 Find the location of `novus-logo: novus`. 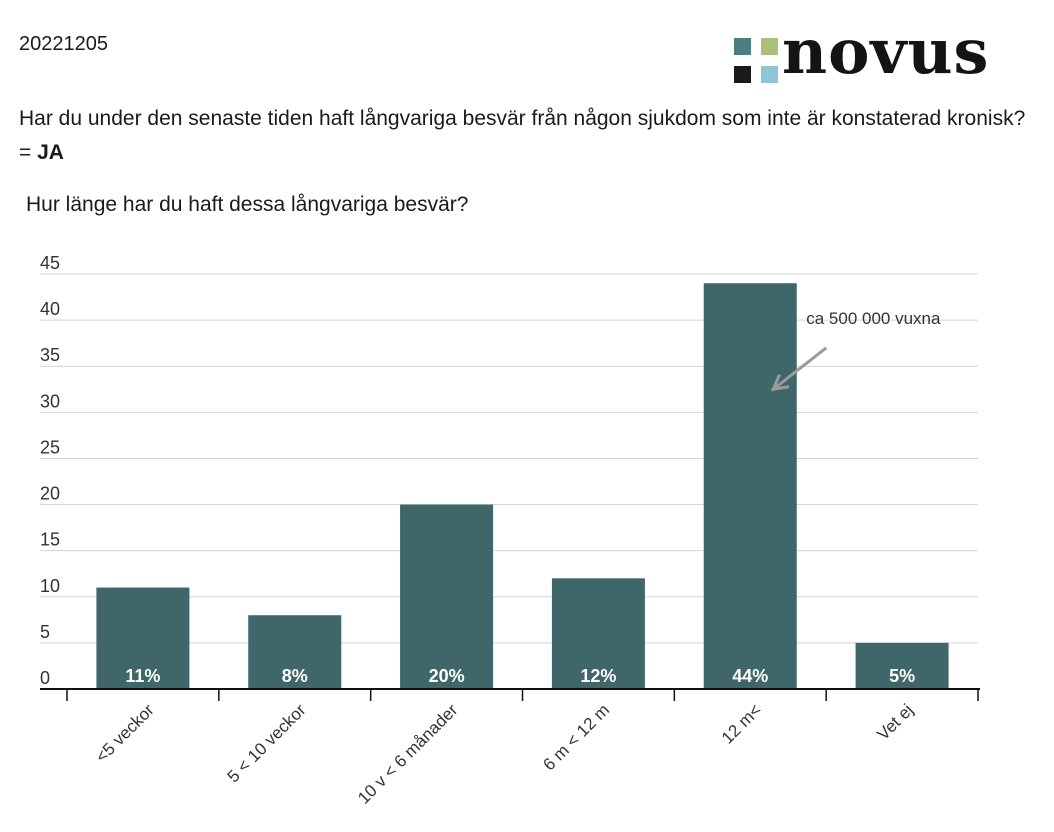

novus-logo: novus is located at coordinates (889, 55).